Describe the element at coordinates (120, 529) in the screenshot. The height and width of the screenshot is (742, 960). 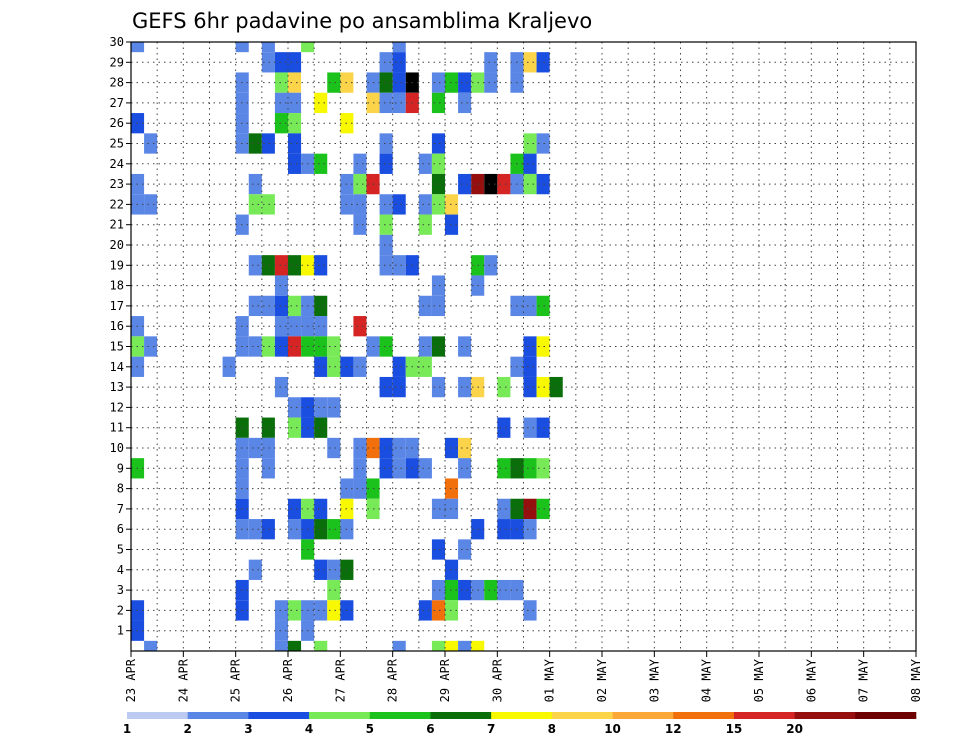
I see `y-tick-label: 6` at that location.